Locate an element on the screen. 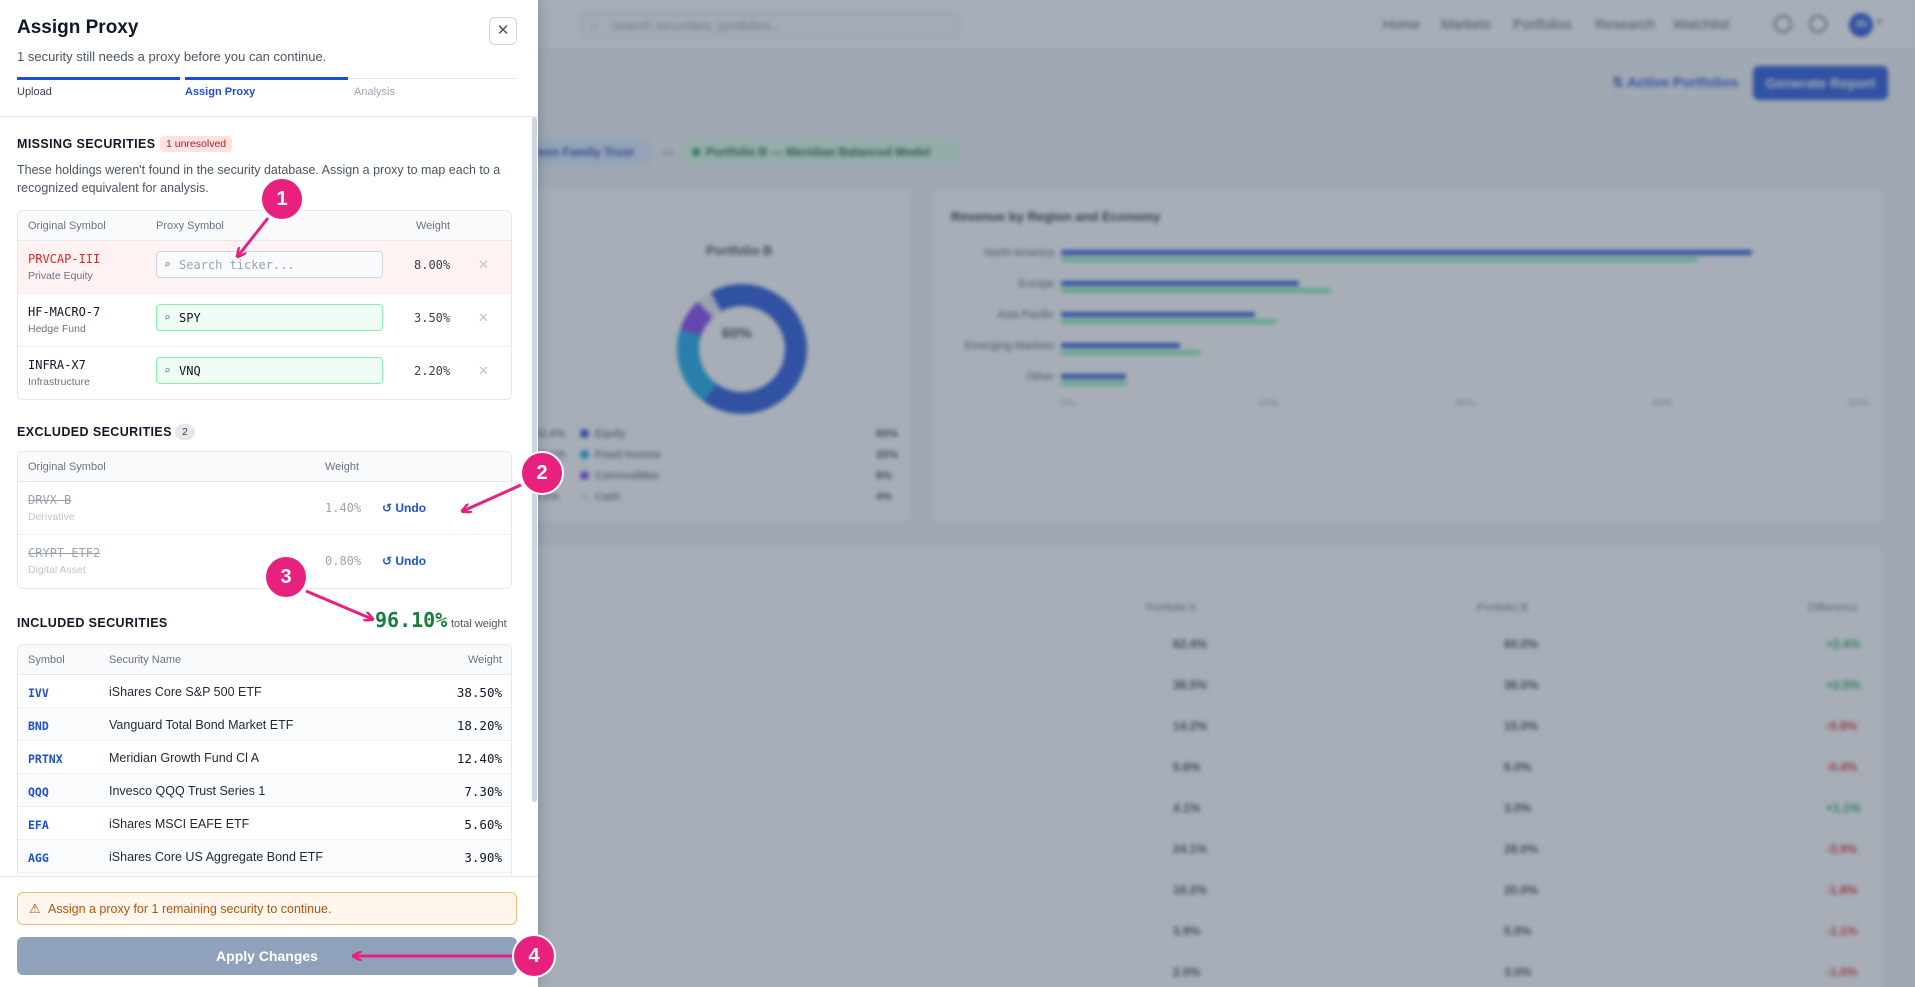 The image size is (1915, 987). table-cell-a: 62.4% is located at coordinates (1190, 644).